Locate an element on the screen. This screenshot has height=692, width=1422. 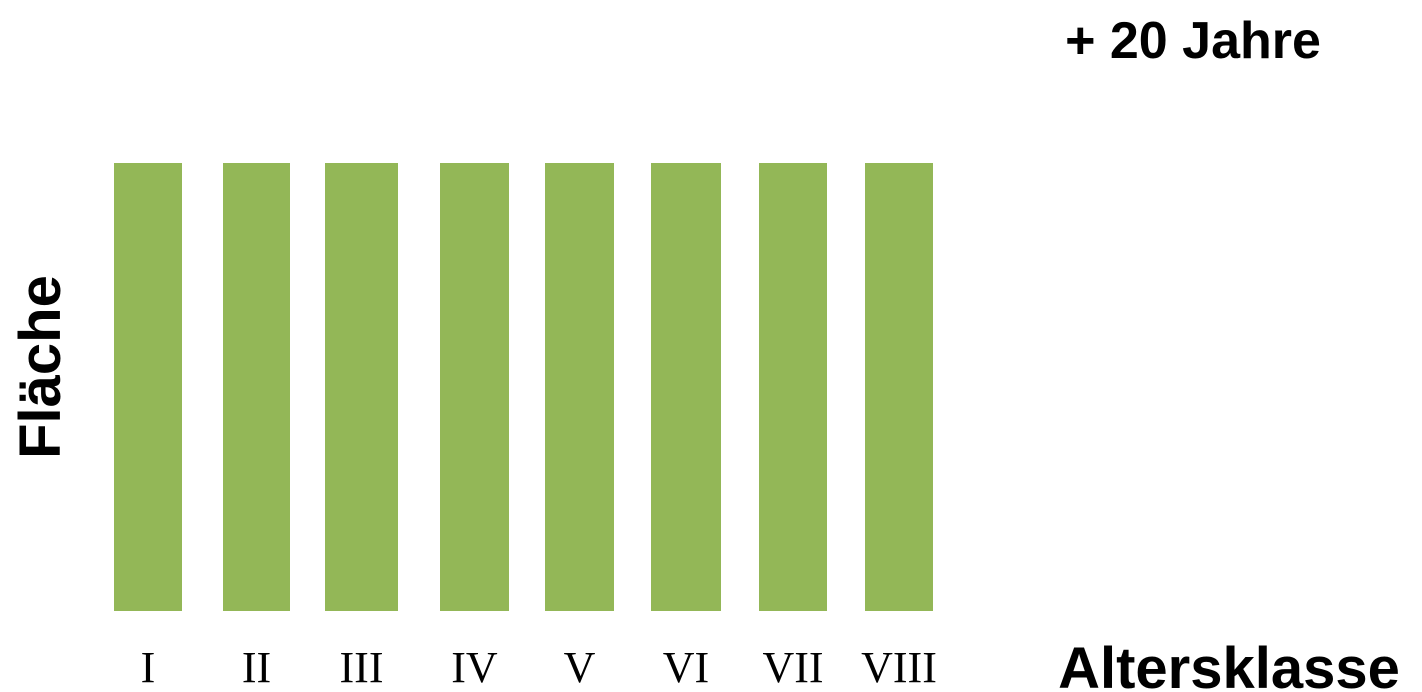
bar-i is located at coordinates (148, 387).